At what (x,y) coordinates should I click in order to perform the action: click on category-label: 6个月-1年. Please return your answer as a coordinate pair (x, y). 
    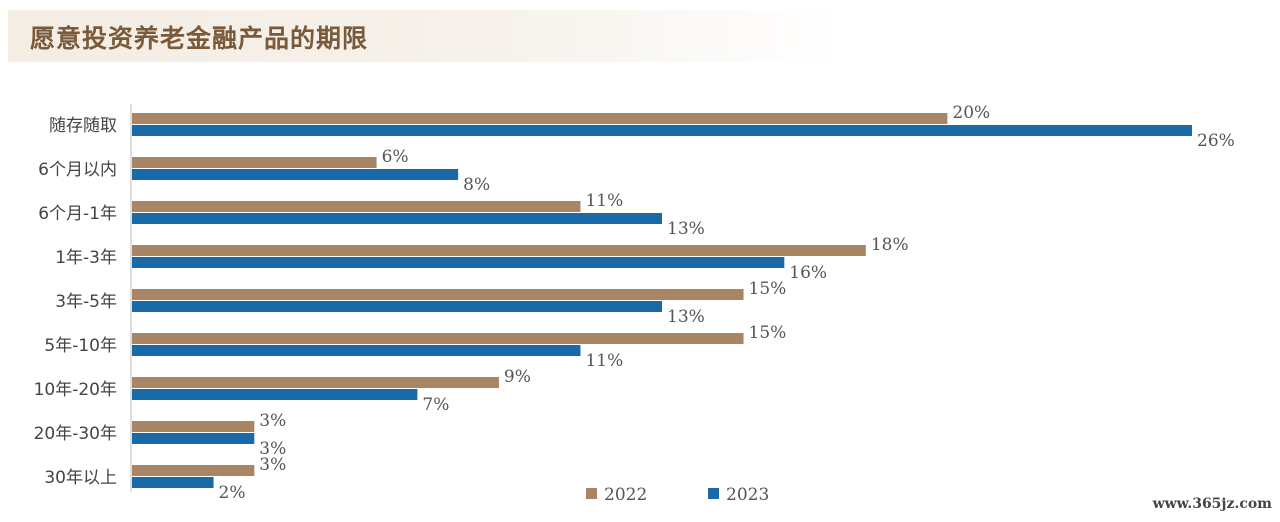
    Looking at the image, I should click on (77, 214).